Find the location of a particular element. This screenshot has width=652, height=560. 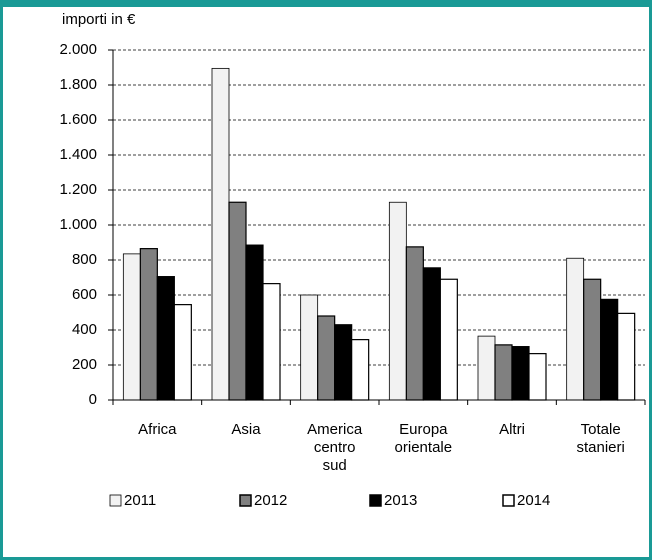

y-tick-label: 400 is located at coordinates (84, 329).